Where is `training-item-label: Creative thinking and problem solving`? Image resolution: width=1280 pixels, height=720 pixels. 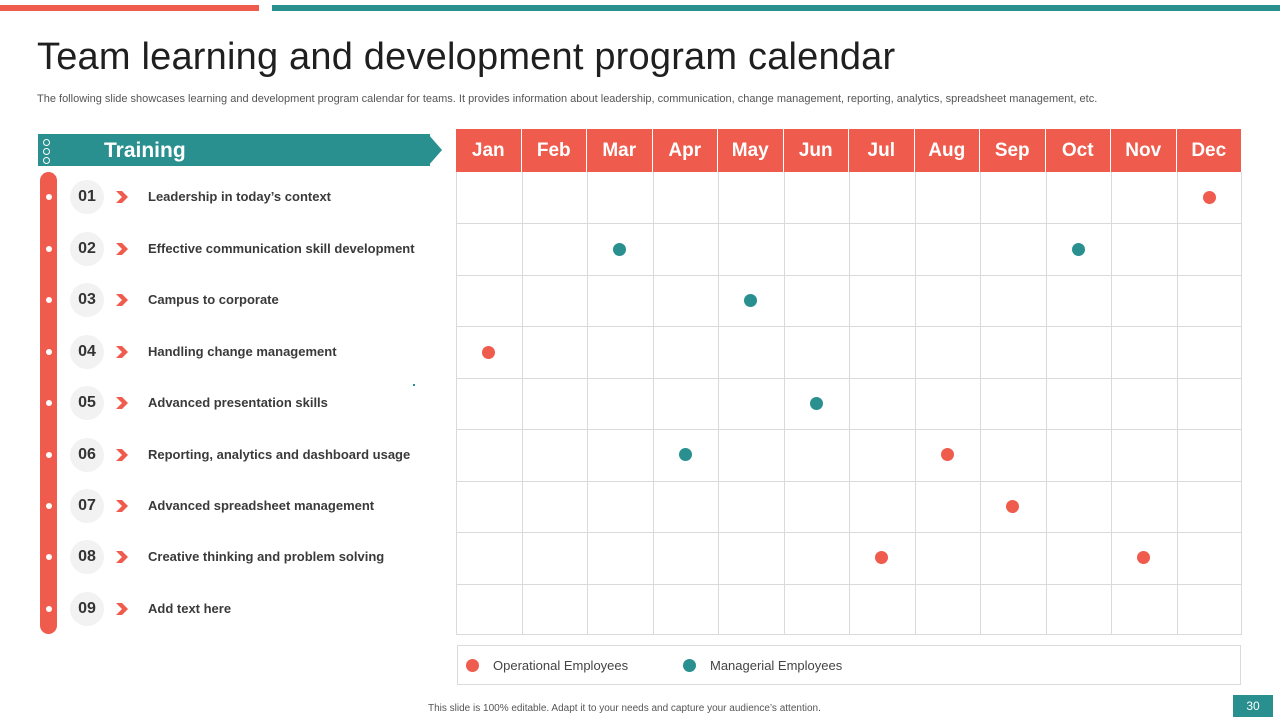 training-item-label: Creative thinking and problem solving is located at coordinates (266, 556).